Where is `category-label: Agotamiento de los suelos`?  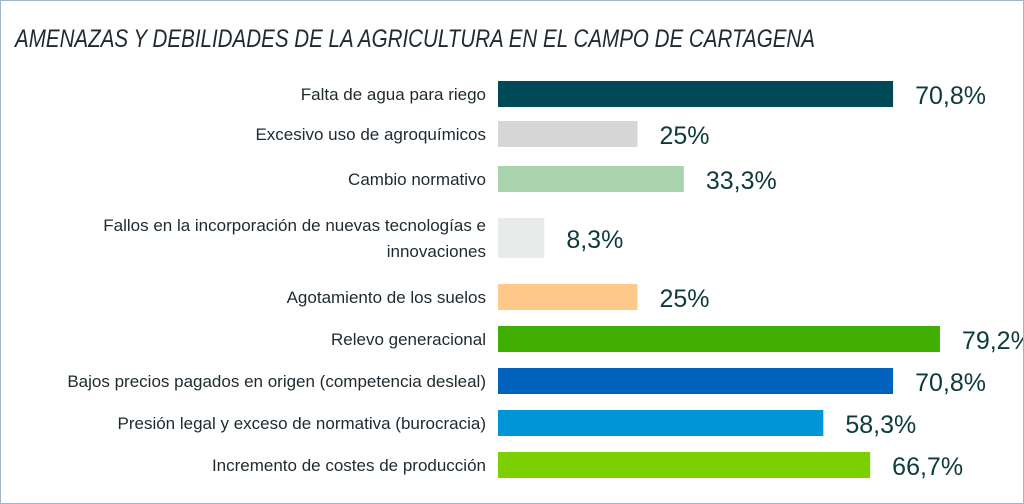 category-label: Agotamiento de los suelos is located at coordinates (386, 297).